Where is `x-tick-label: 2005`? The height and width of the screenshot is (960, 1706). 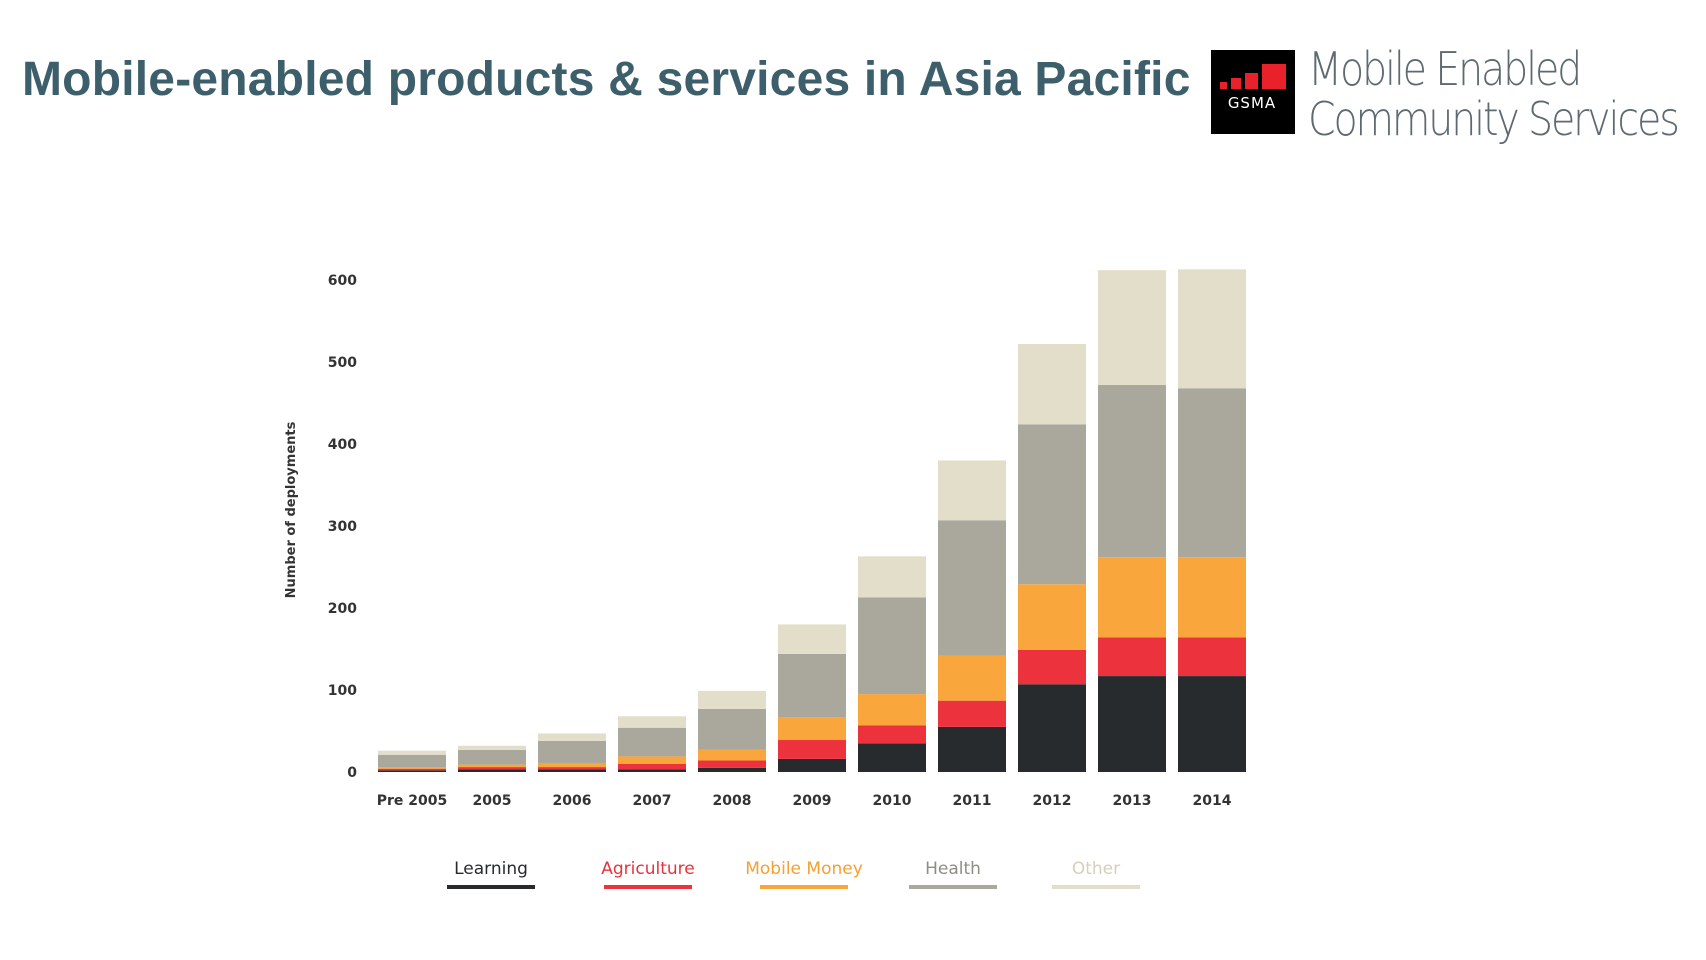
x-tick-label: 2005 is located at coordinates (492, 801).